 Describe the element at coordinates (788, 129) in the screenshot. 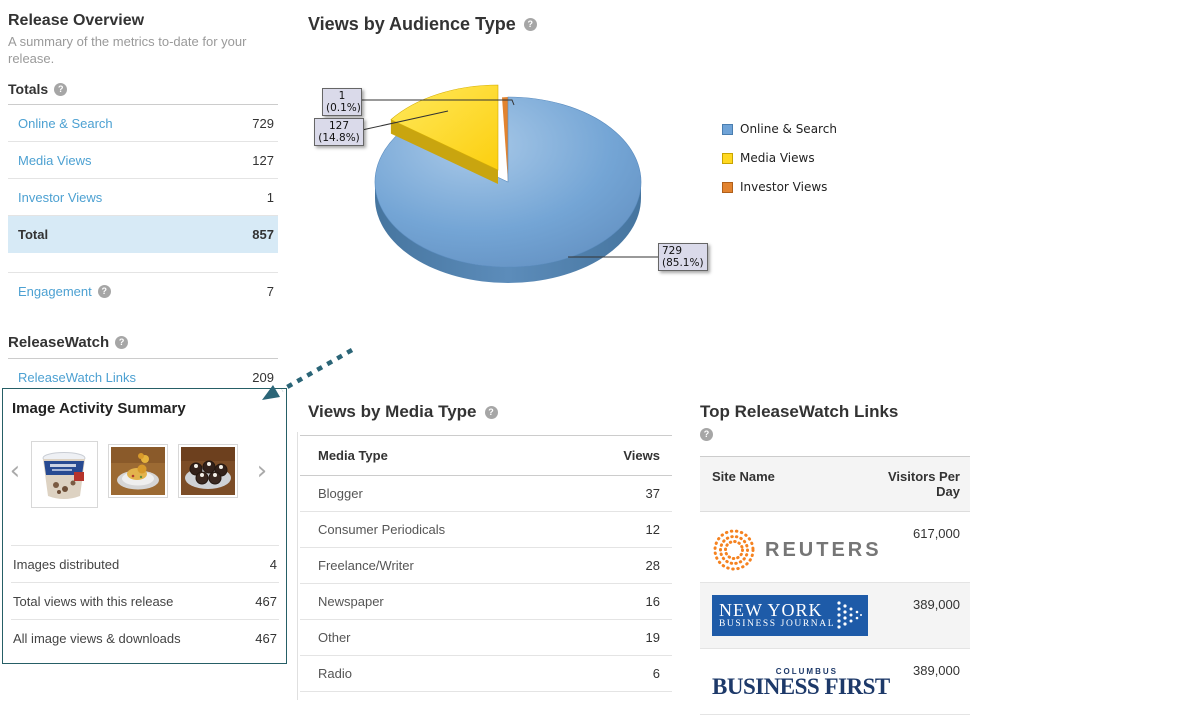

I see `legend-label: Online & Search` at that location.